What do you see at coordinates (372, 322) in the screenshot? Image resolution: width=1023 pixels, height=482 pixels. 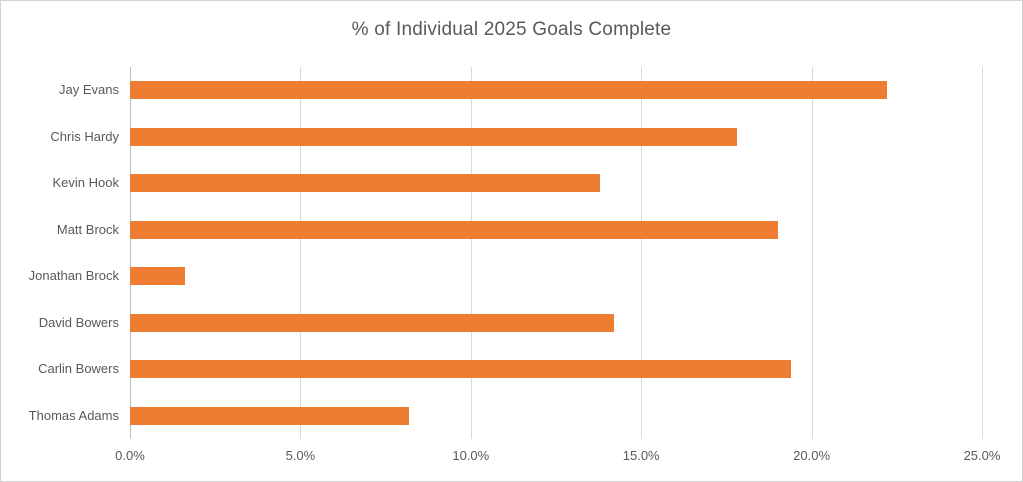 I see `bar-david-bowers` at bounding box center [372, 322].